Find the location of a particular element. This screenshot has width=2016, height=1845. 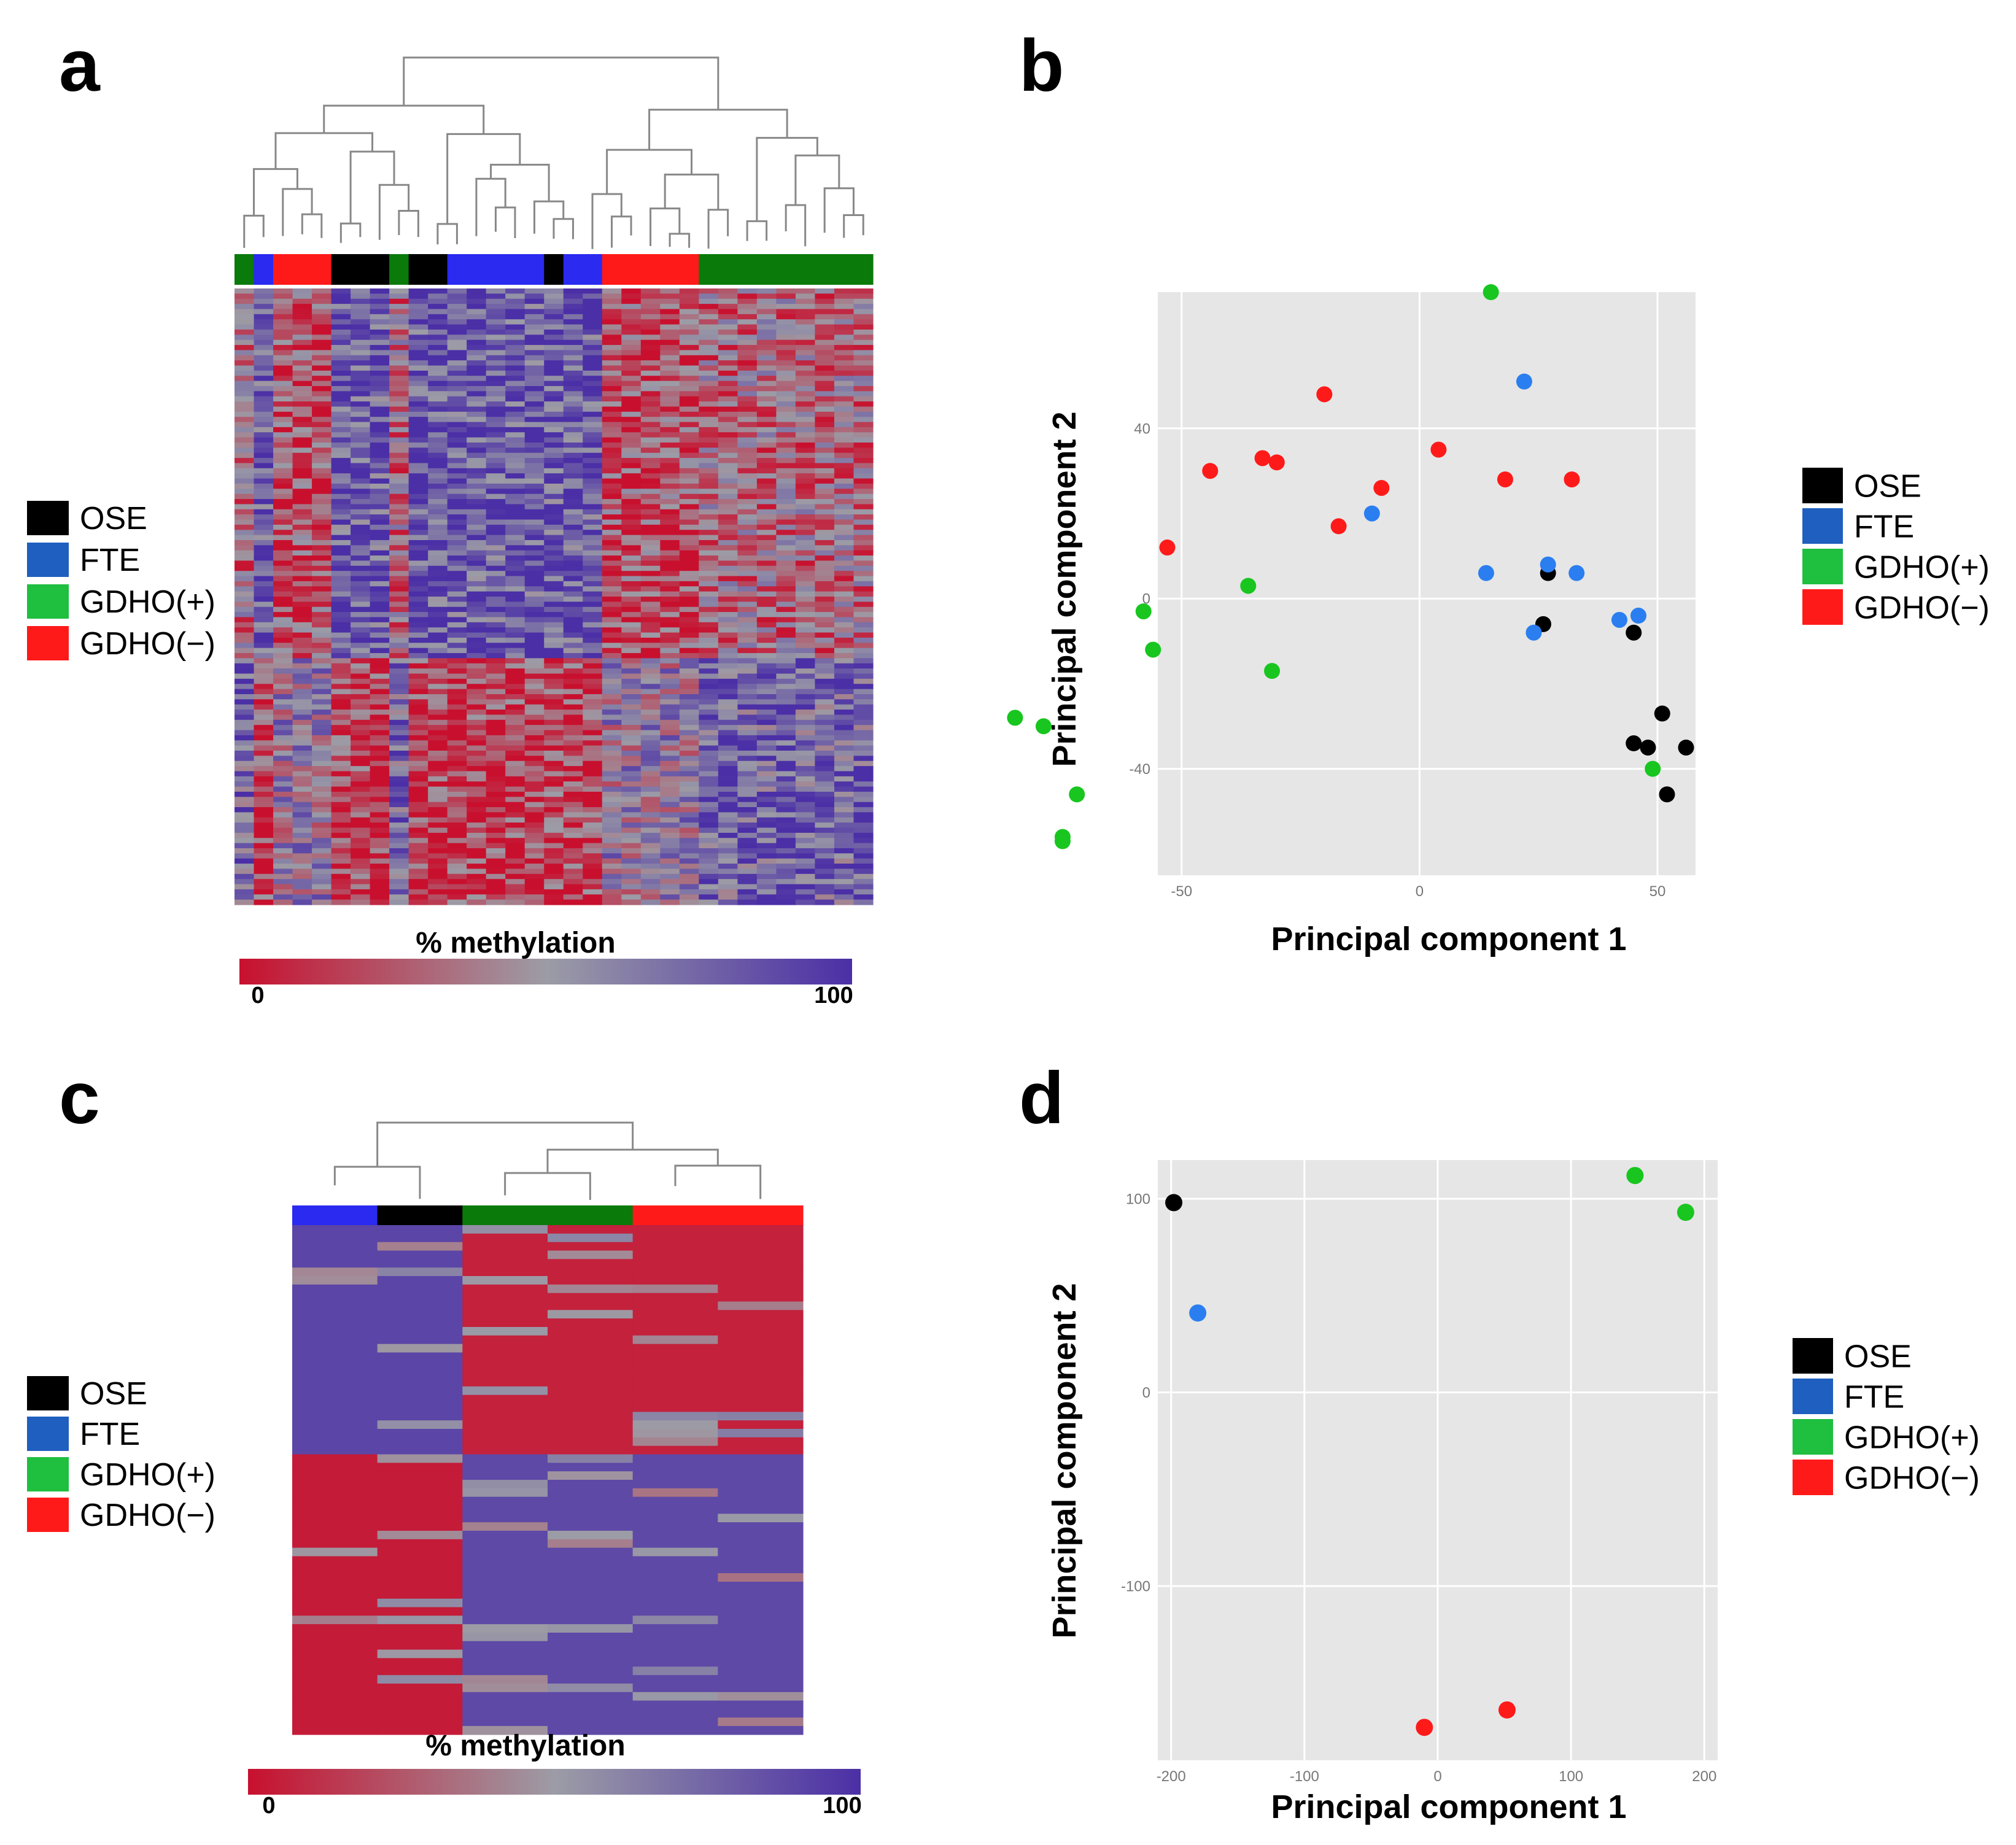

legend-label-1: FTE is located at coordinates (110, 1434).